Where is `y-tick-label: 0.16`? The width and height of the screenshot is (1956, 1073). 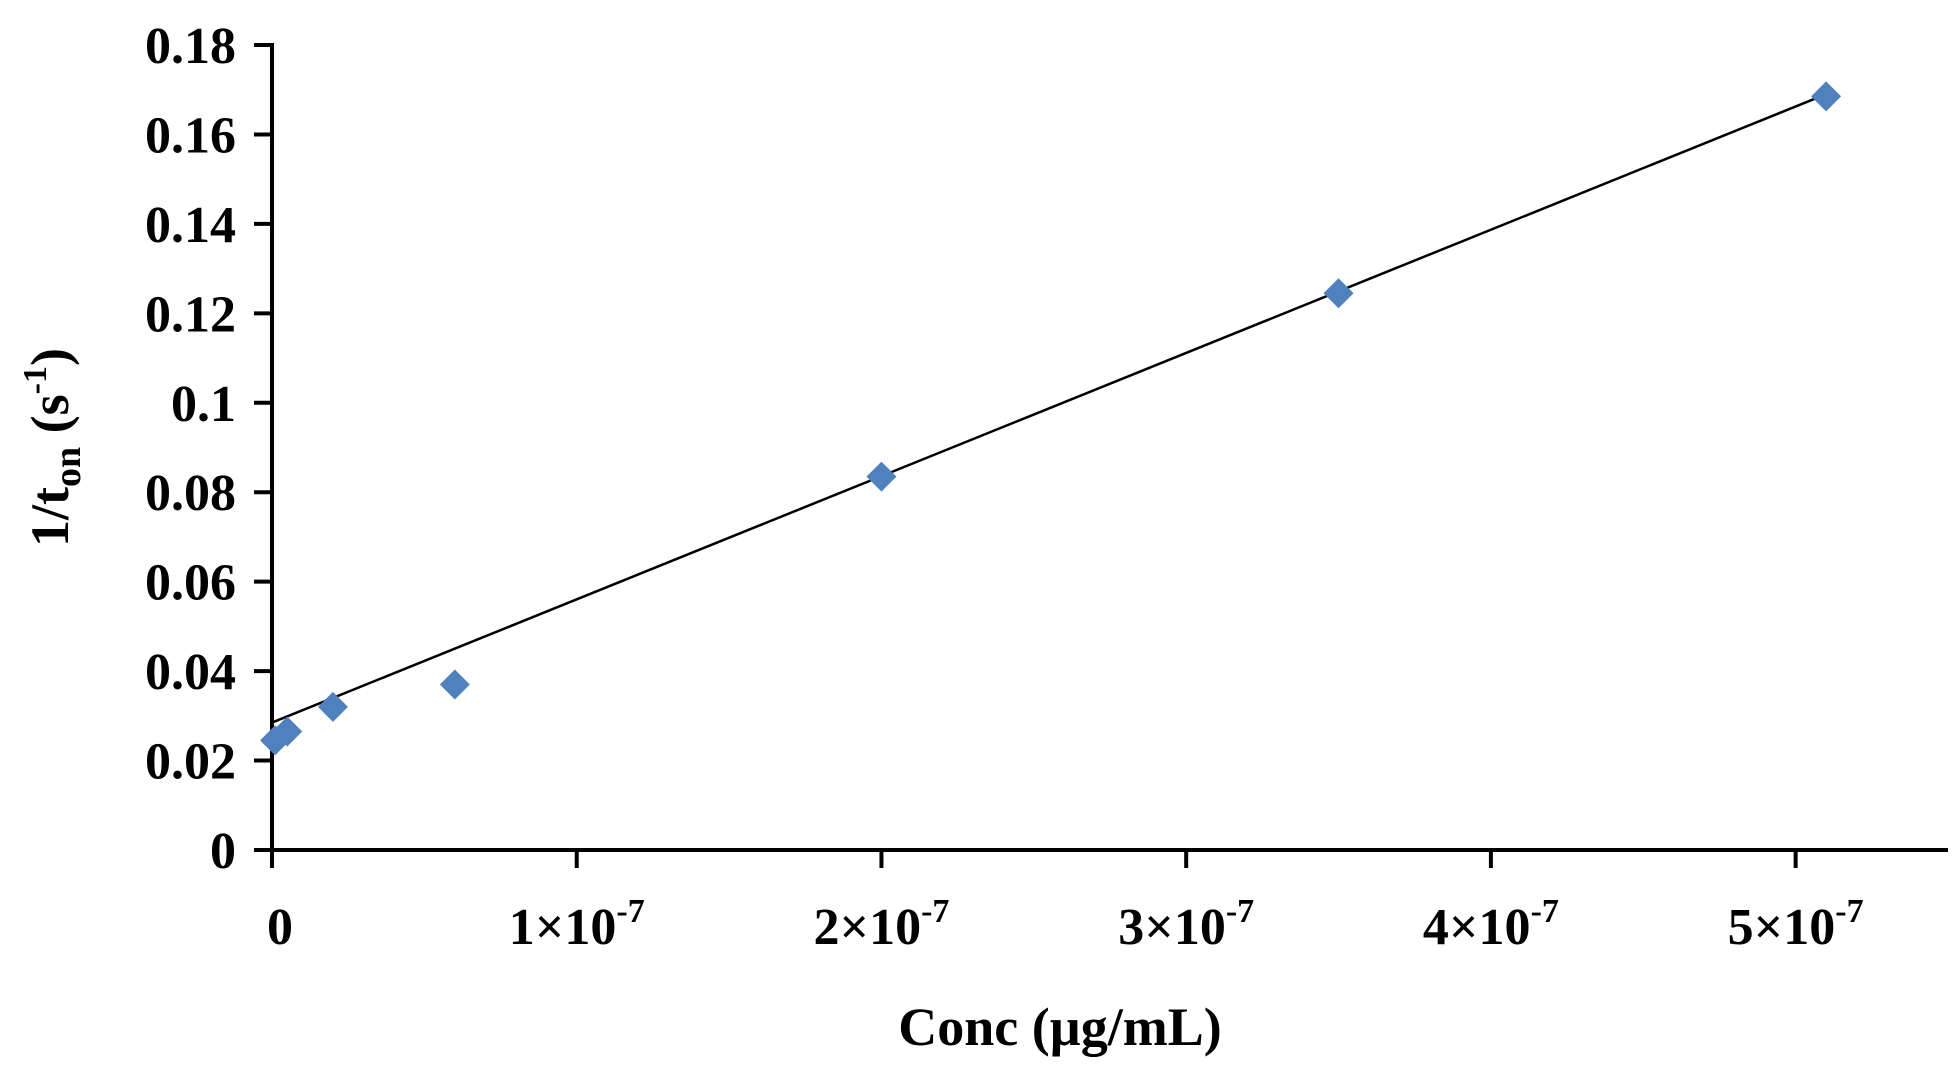 y-tick-label: 0.16 is located at coordinates (190, 135).